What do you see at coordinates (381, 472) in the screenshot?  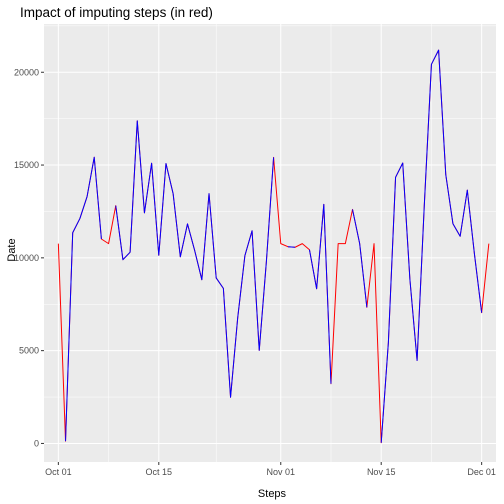 I see `x-tick-label: Nov 15` at bounding box center [381, 472].